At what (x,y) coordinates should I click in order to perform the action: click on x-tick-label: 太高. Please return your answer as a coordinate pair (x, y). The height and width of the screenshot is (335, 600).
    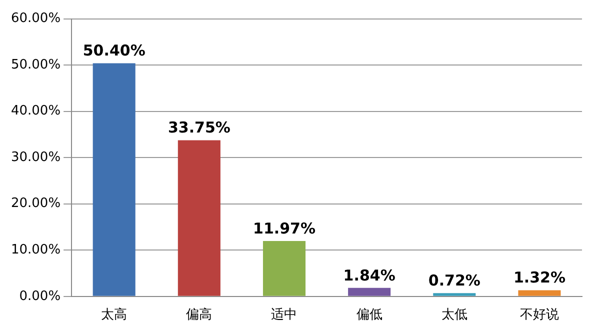
    Looking at the image, I should click on (114, 314).